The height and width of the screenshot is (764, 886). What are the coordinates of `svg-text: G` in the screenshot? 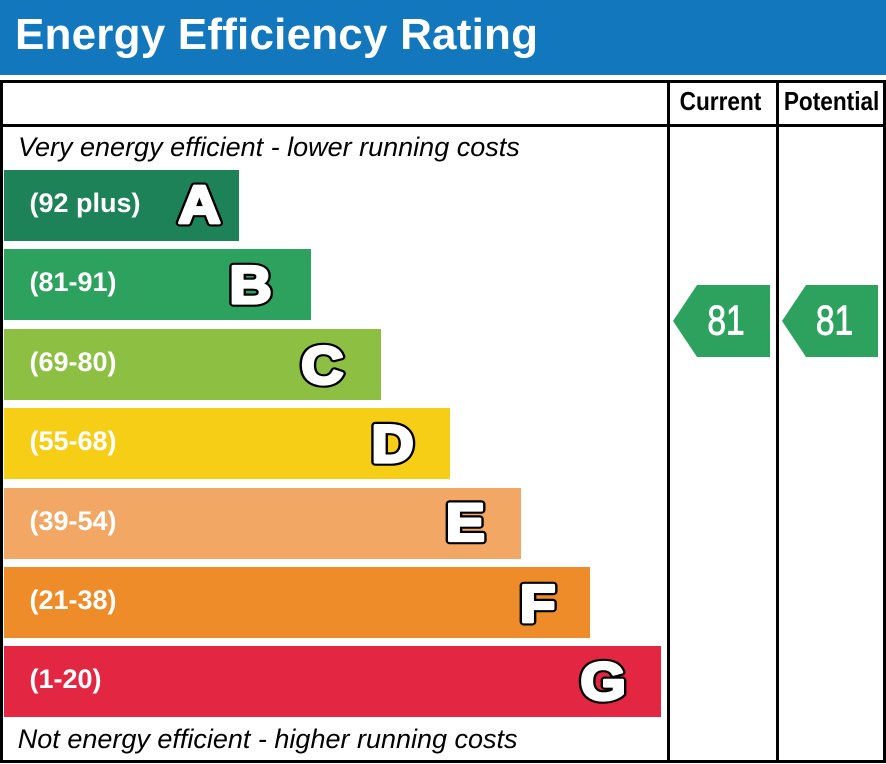 It's located at (602, 681).